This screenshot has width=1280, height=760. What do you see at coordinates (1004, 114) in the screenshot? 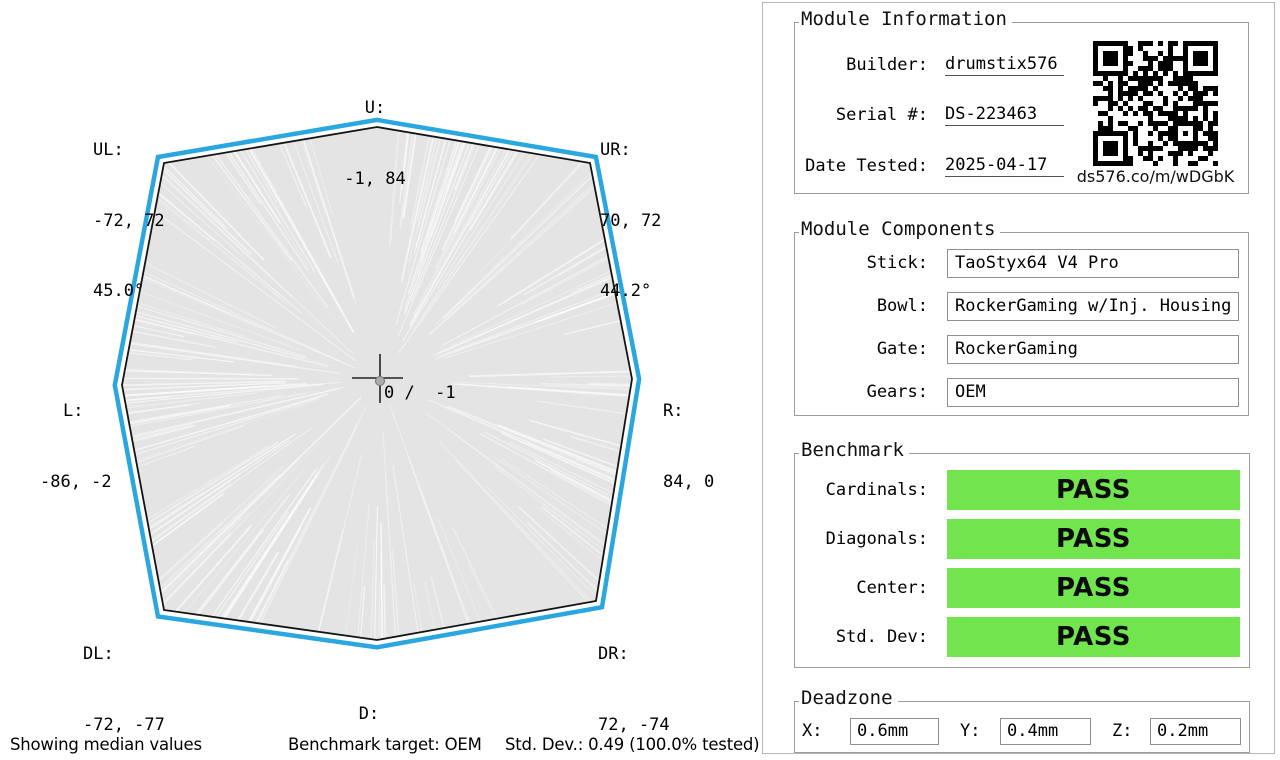
I see `serial-value: DS-223463` at bounding box center [1004, 114].